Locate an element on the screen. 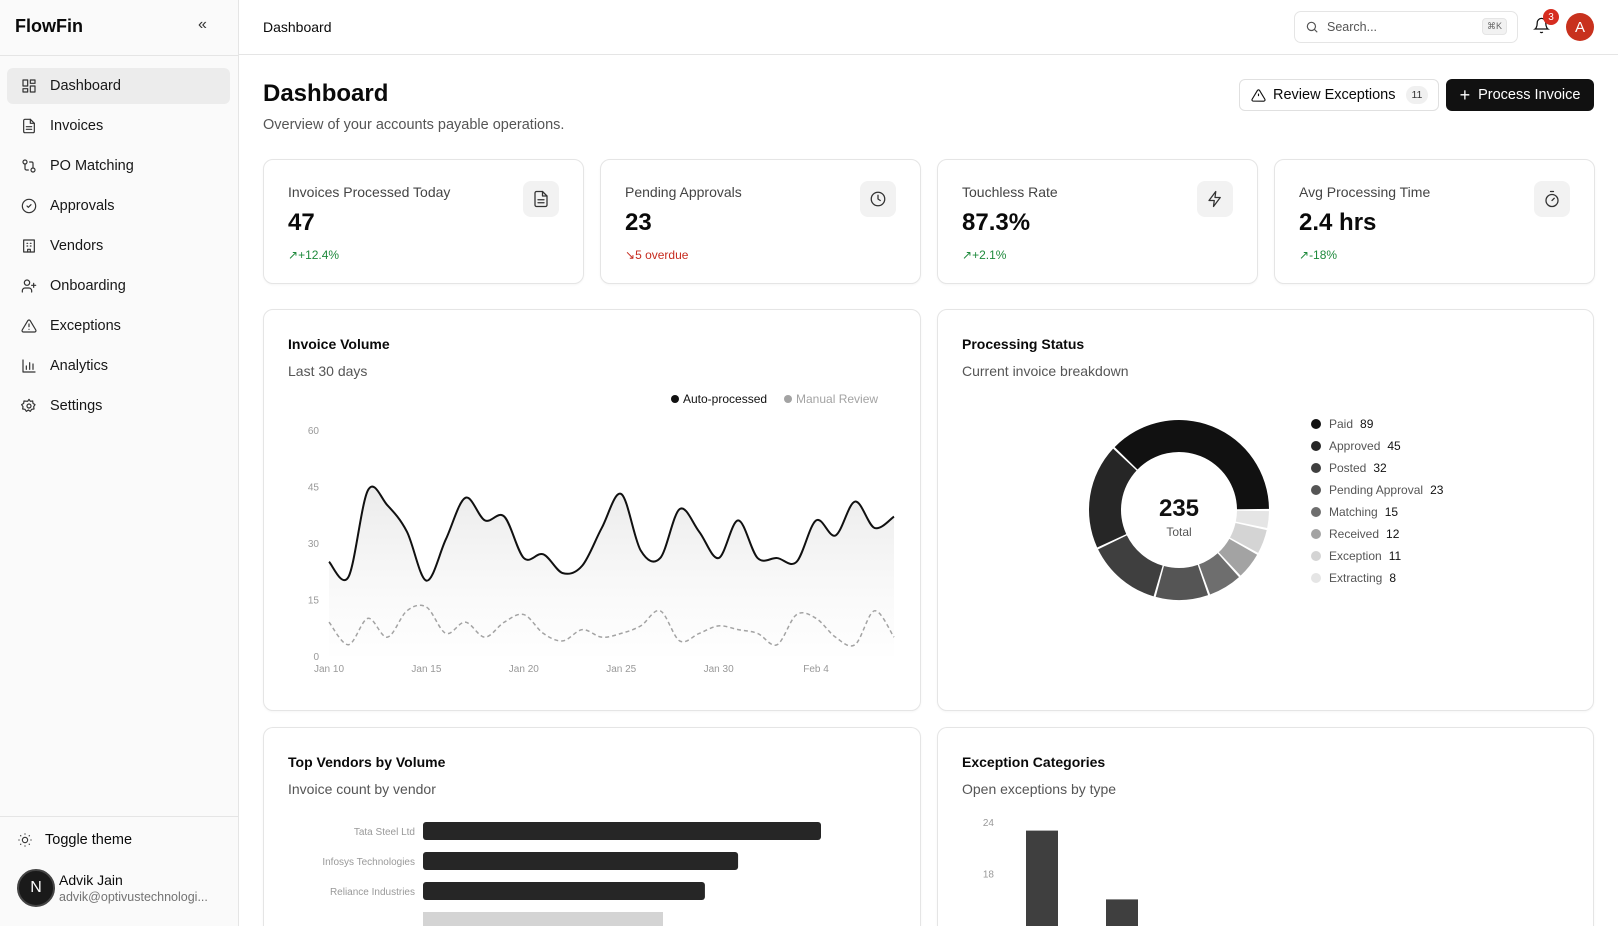 Image resolution: width=1618 pixels, height=926 pixels. sidebar-item-dashboard: Dashboard is located at coordinates (118, 86).